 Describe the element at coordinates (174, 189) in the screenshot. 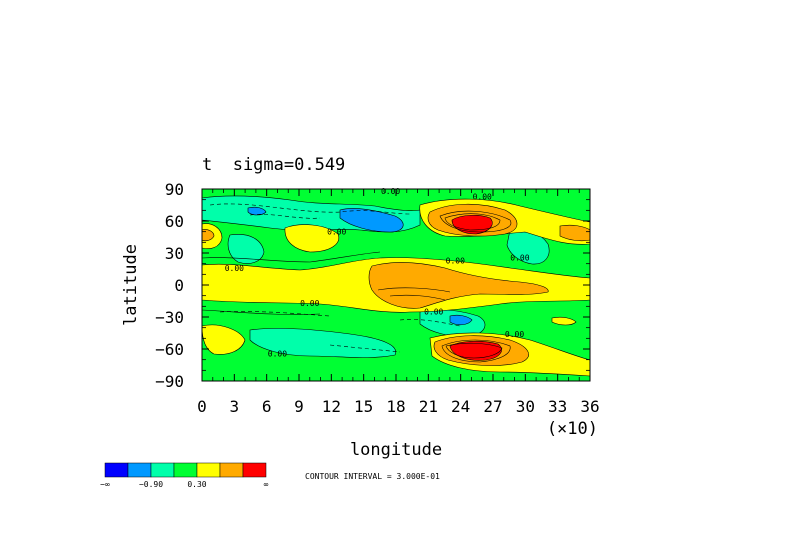

I see `y-tick-label: 90` at that location.